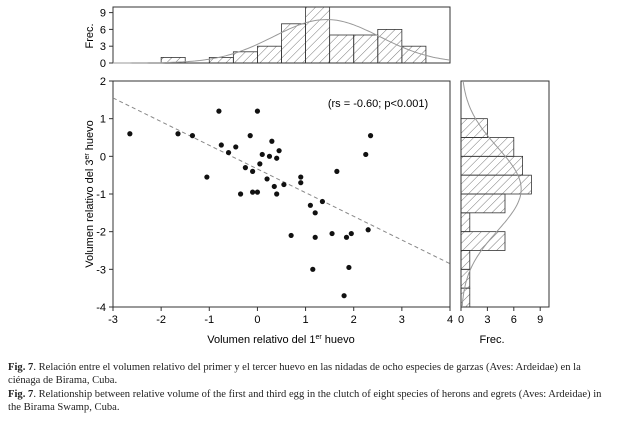 This screenshot has width=618, height=424. I want to click on y-tick-label: 1, so click(103, 120).